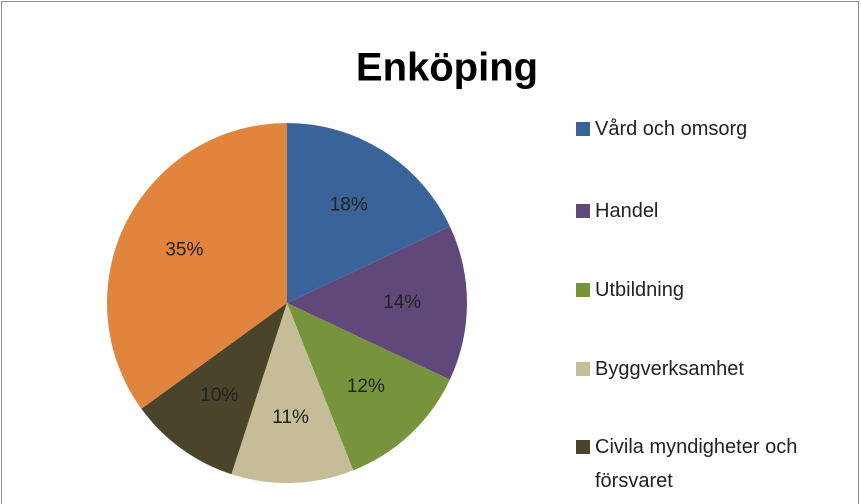 This screenshot has height=504, width=861. I want to click on legend-label: Civila myndigheter och försvaret, so click(696, 464).